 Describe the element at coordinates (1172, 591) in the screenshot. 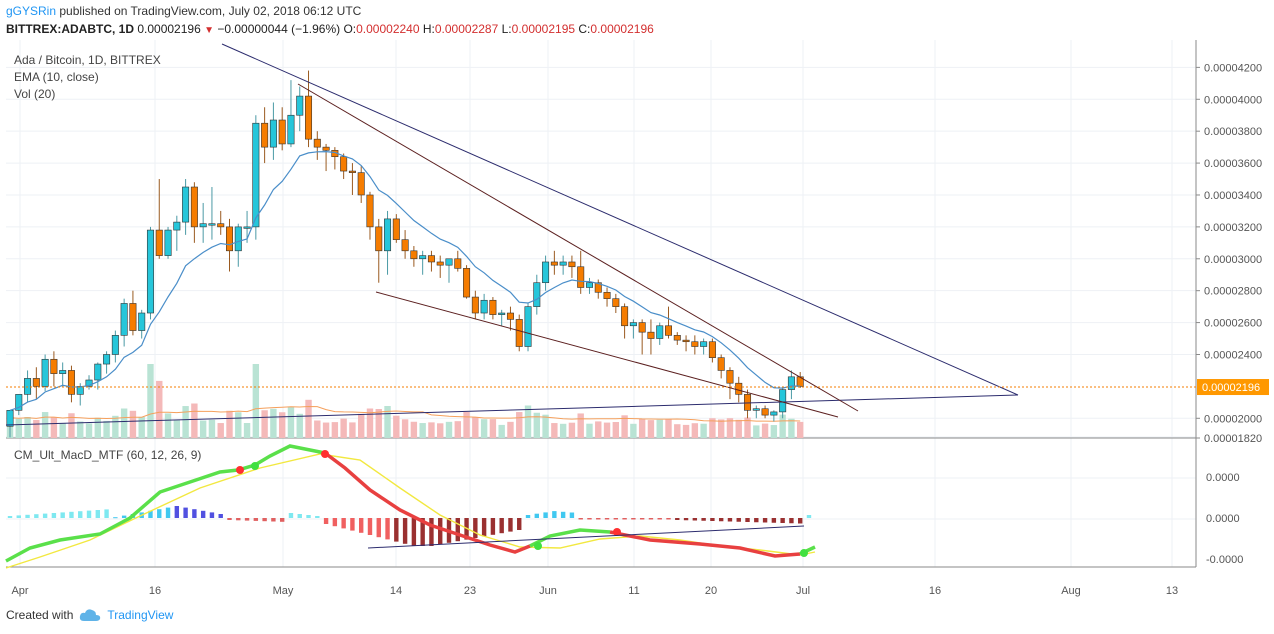

I see `time-axis-label: 13` at that location.